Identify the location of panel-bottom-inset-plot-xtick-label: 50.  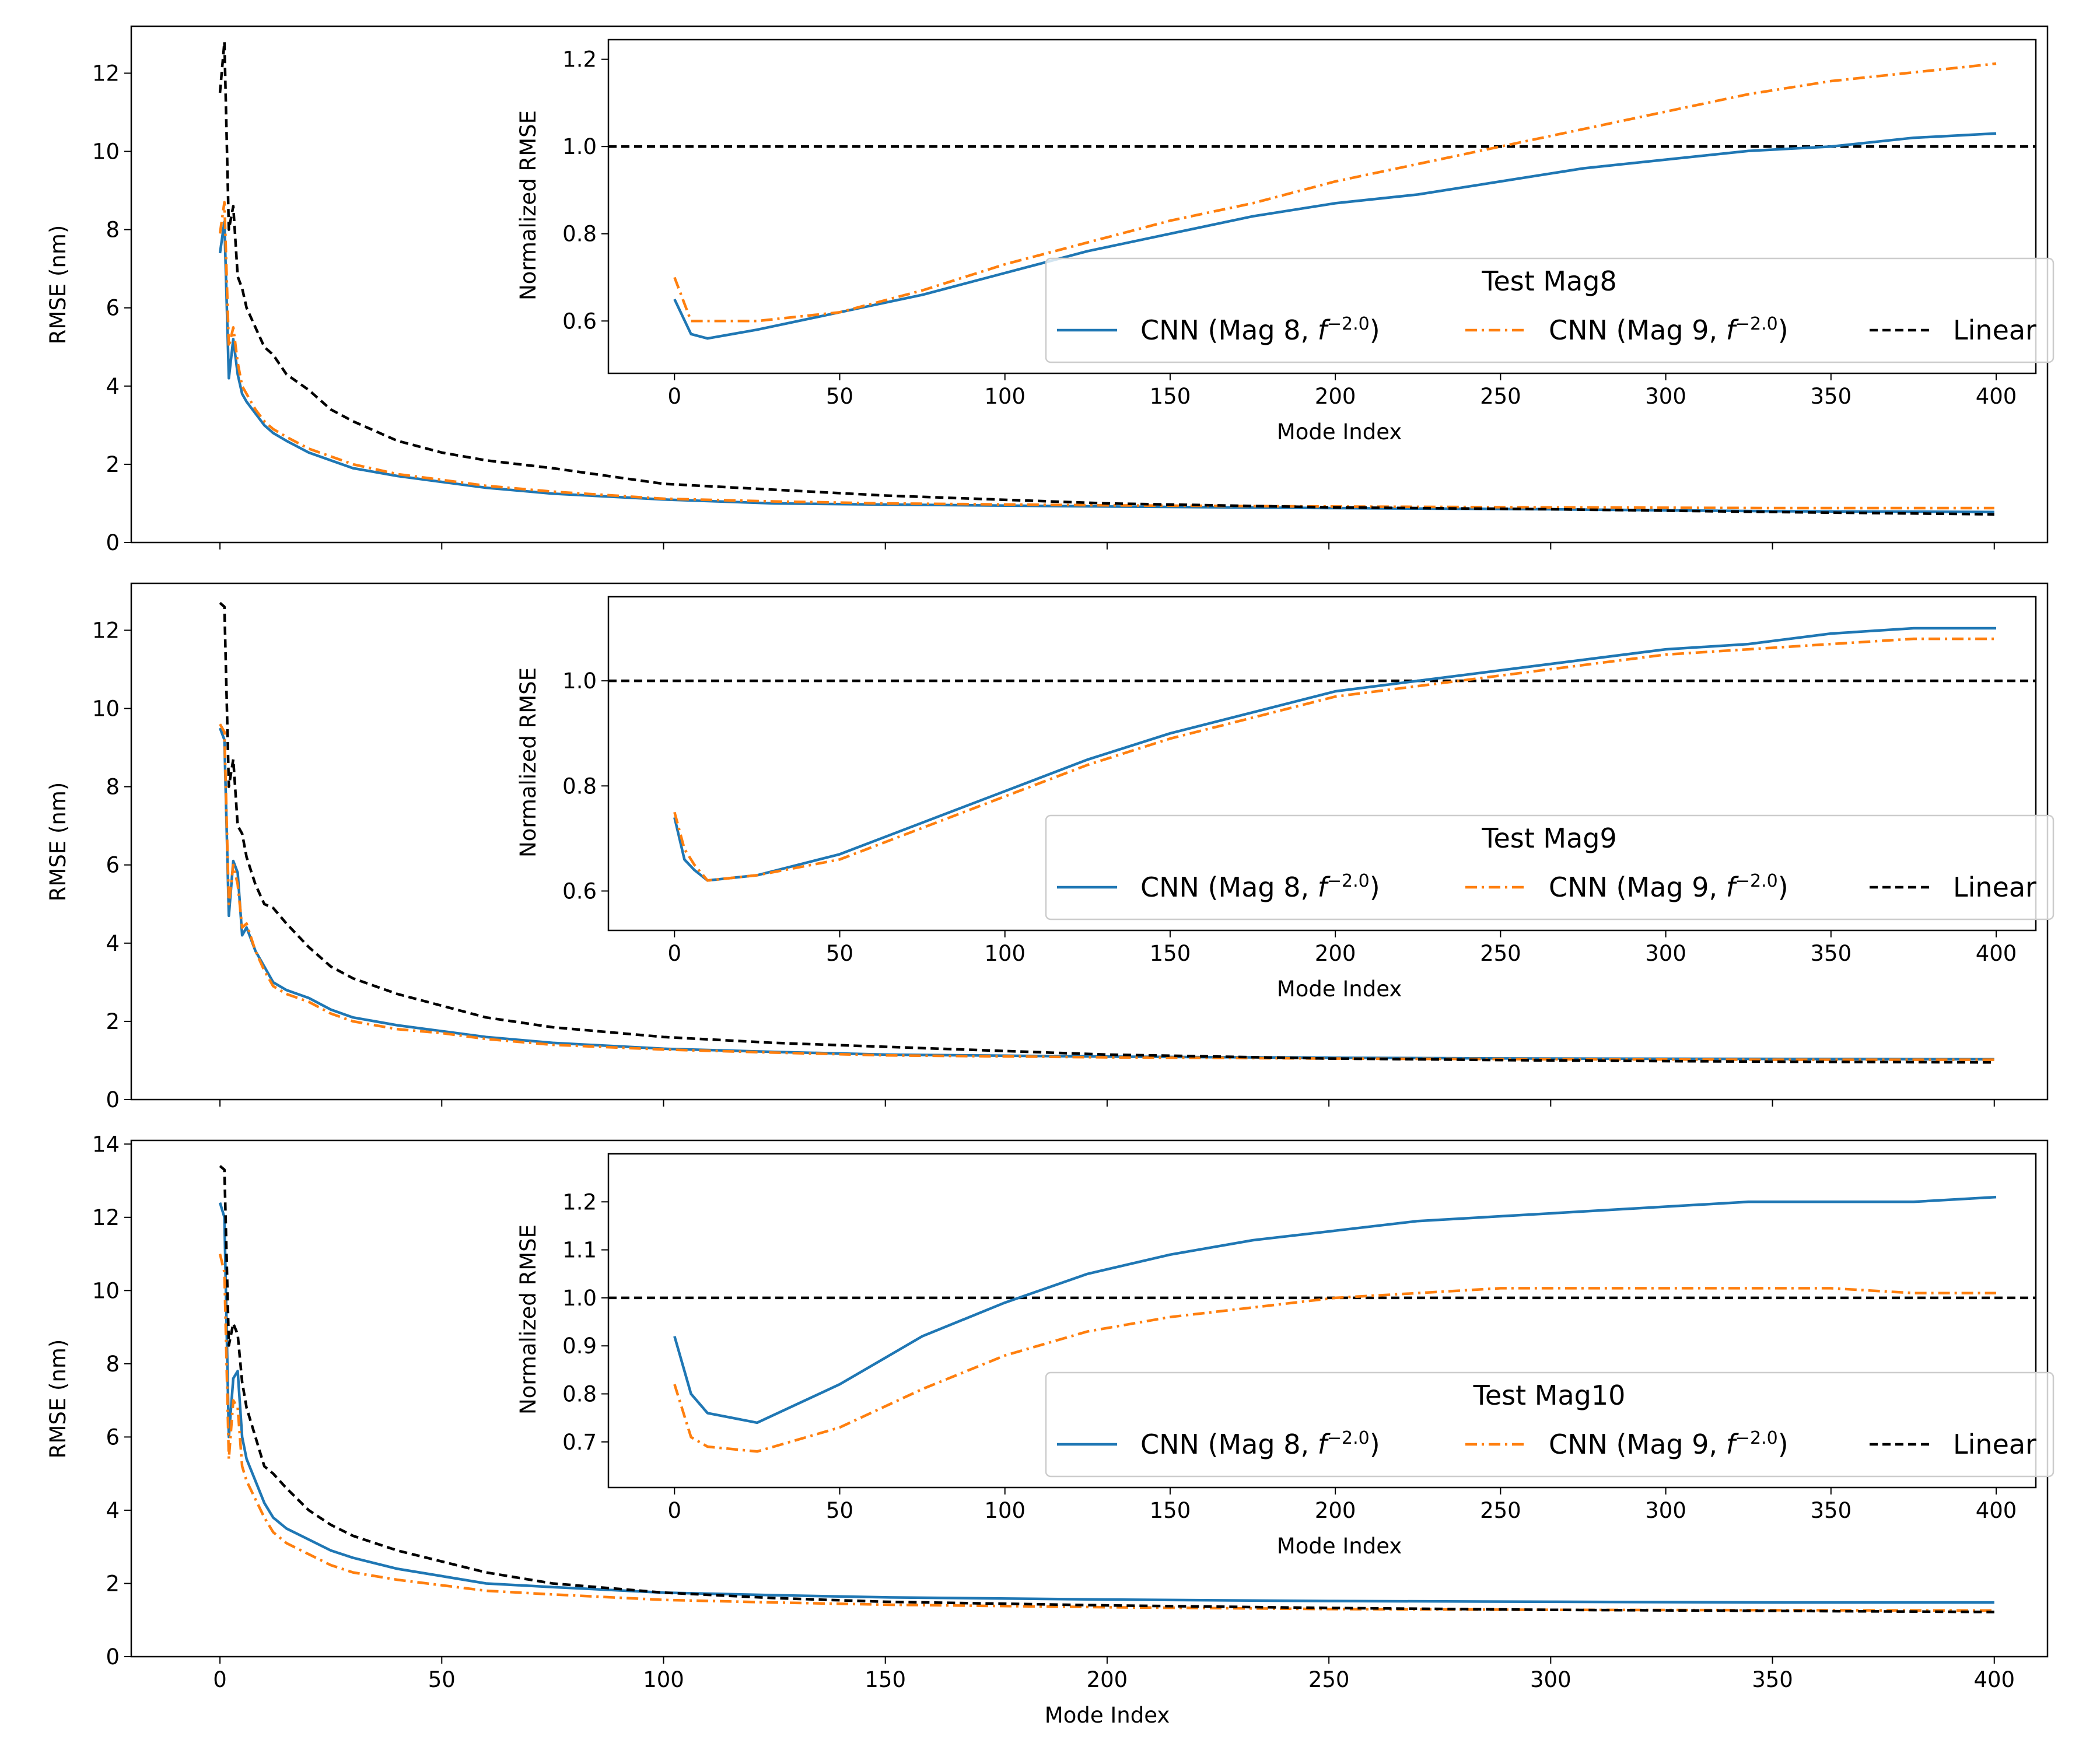
(839, 1510).